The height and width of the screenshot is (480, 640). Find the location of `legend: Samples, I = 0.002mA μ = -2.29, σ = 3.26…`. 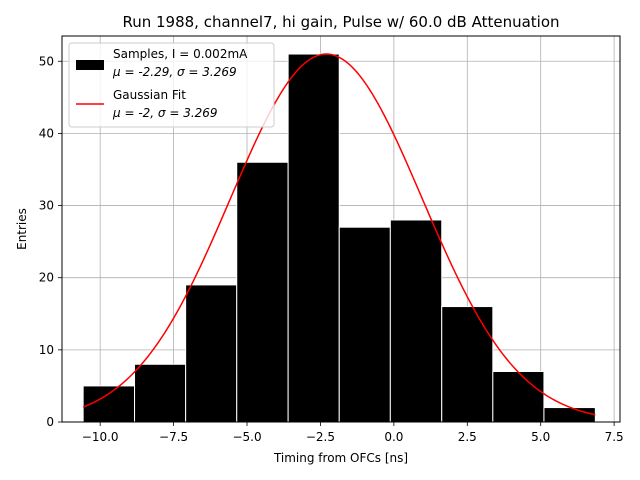

legend: Samples, I = 0.002mA μ = -2.29, σ = 3.26… is located at coordinates (171, 85).